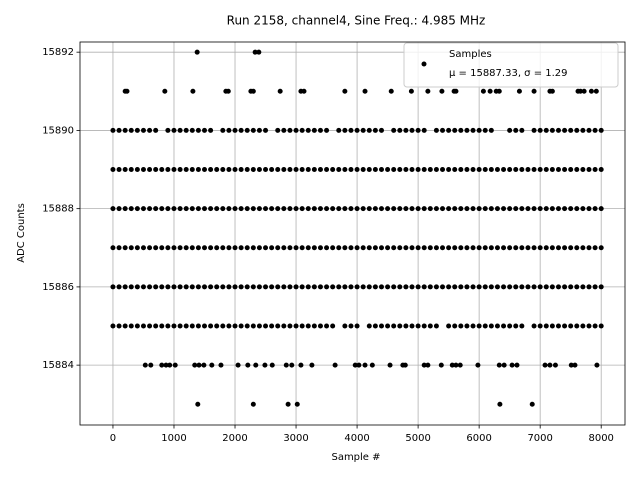 Image resolution: width=640 pixels, height=480 pixels. I want to click on y-tick-label: 15892, so click(58, 52).